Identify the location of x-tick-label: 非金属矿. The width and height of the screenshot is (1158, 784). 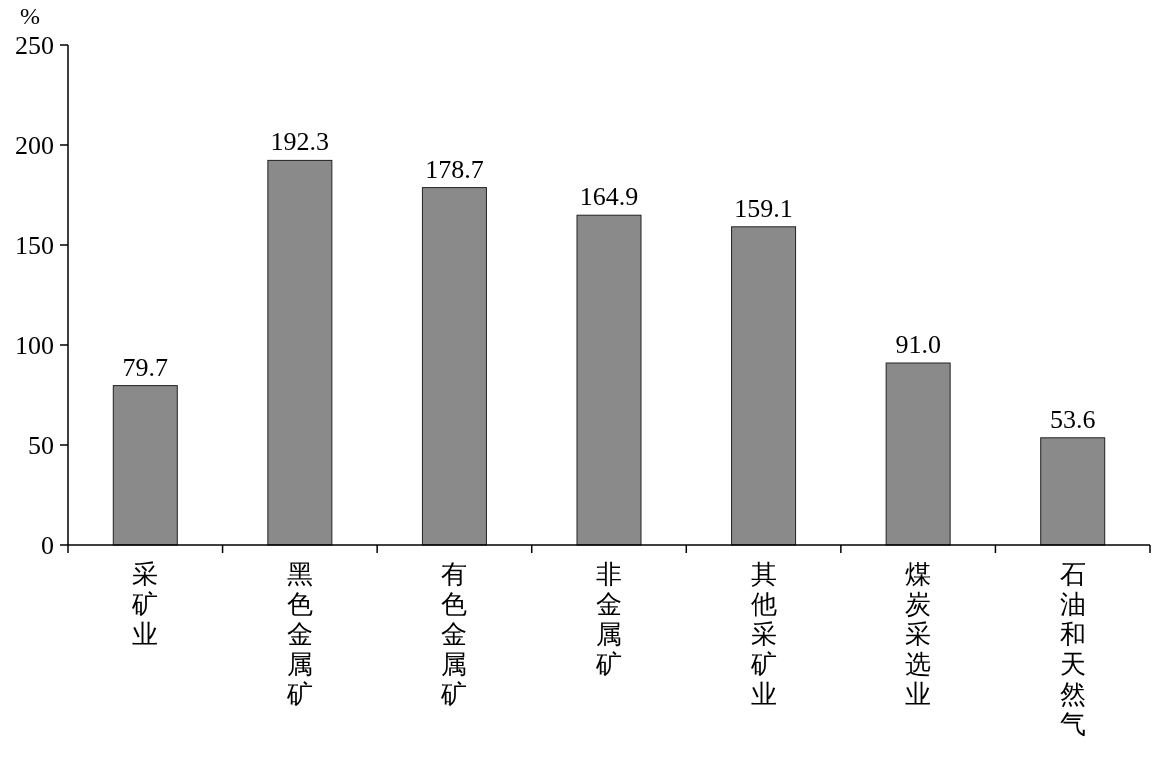
(608, 619).